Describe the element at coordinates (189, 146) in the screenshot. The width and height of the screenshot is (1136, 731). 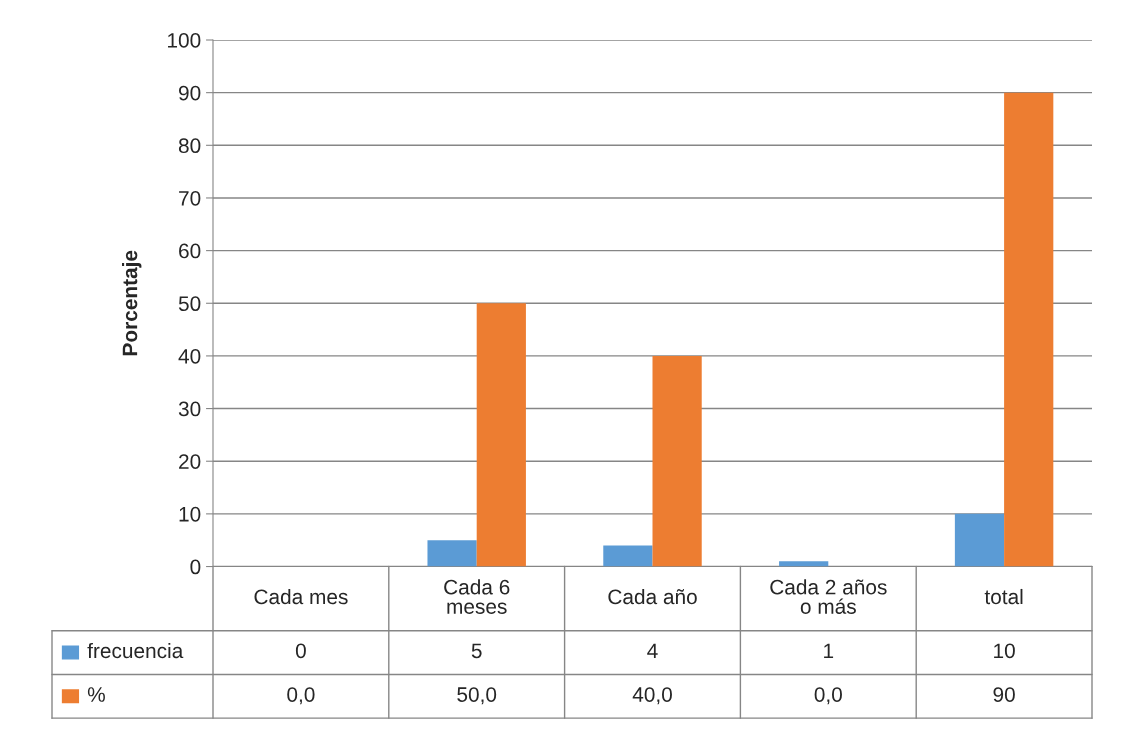
I see `y-tick-label: 80` at that location.